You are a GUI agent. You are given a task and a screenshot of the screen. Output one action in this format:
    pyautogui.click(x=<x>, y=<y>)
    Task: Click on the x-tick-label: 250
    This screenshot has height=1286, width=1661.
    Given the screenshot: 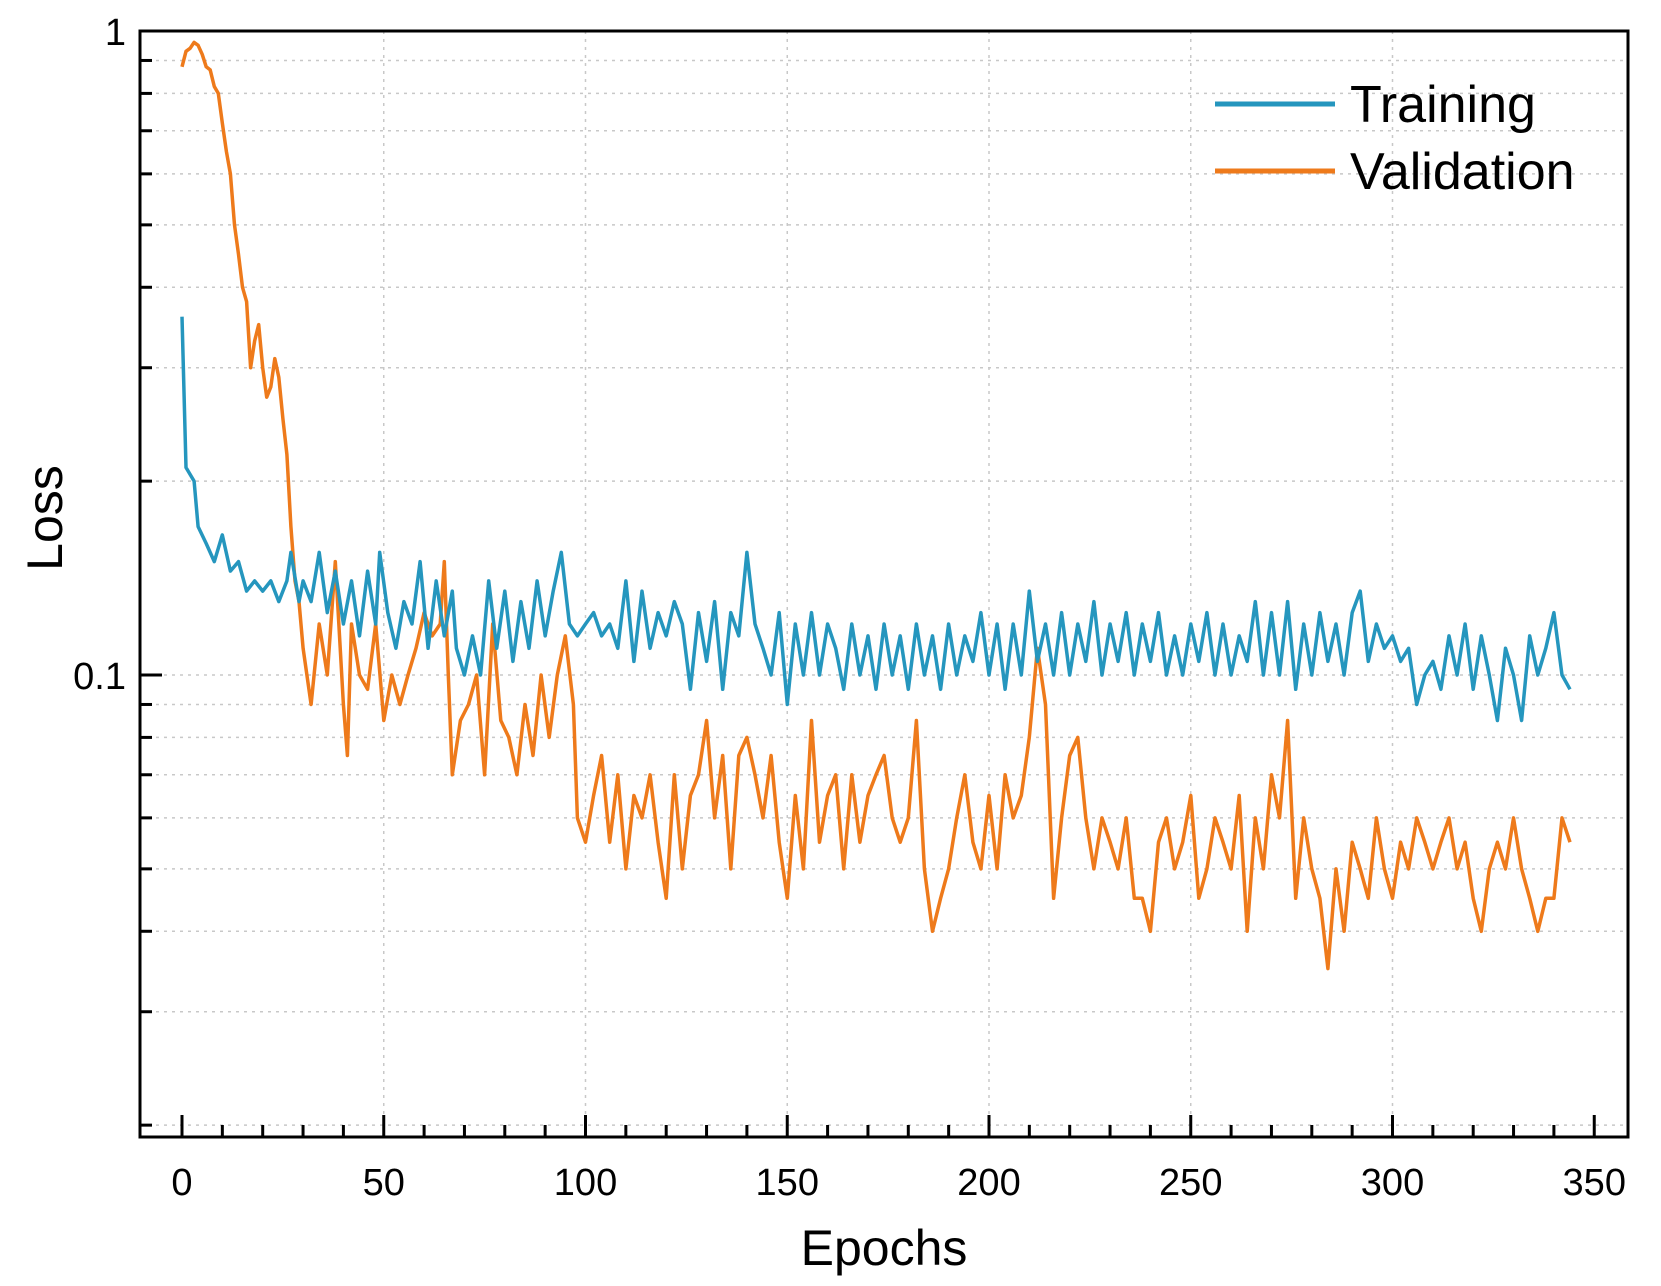 What is the action you would take?
    pyautogui.click(x=1190, y=1183)
    